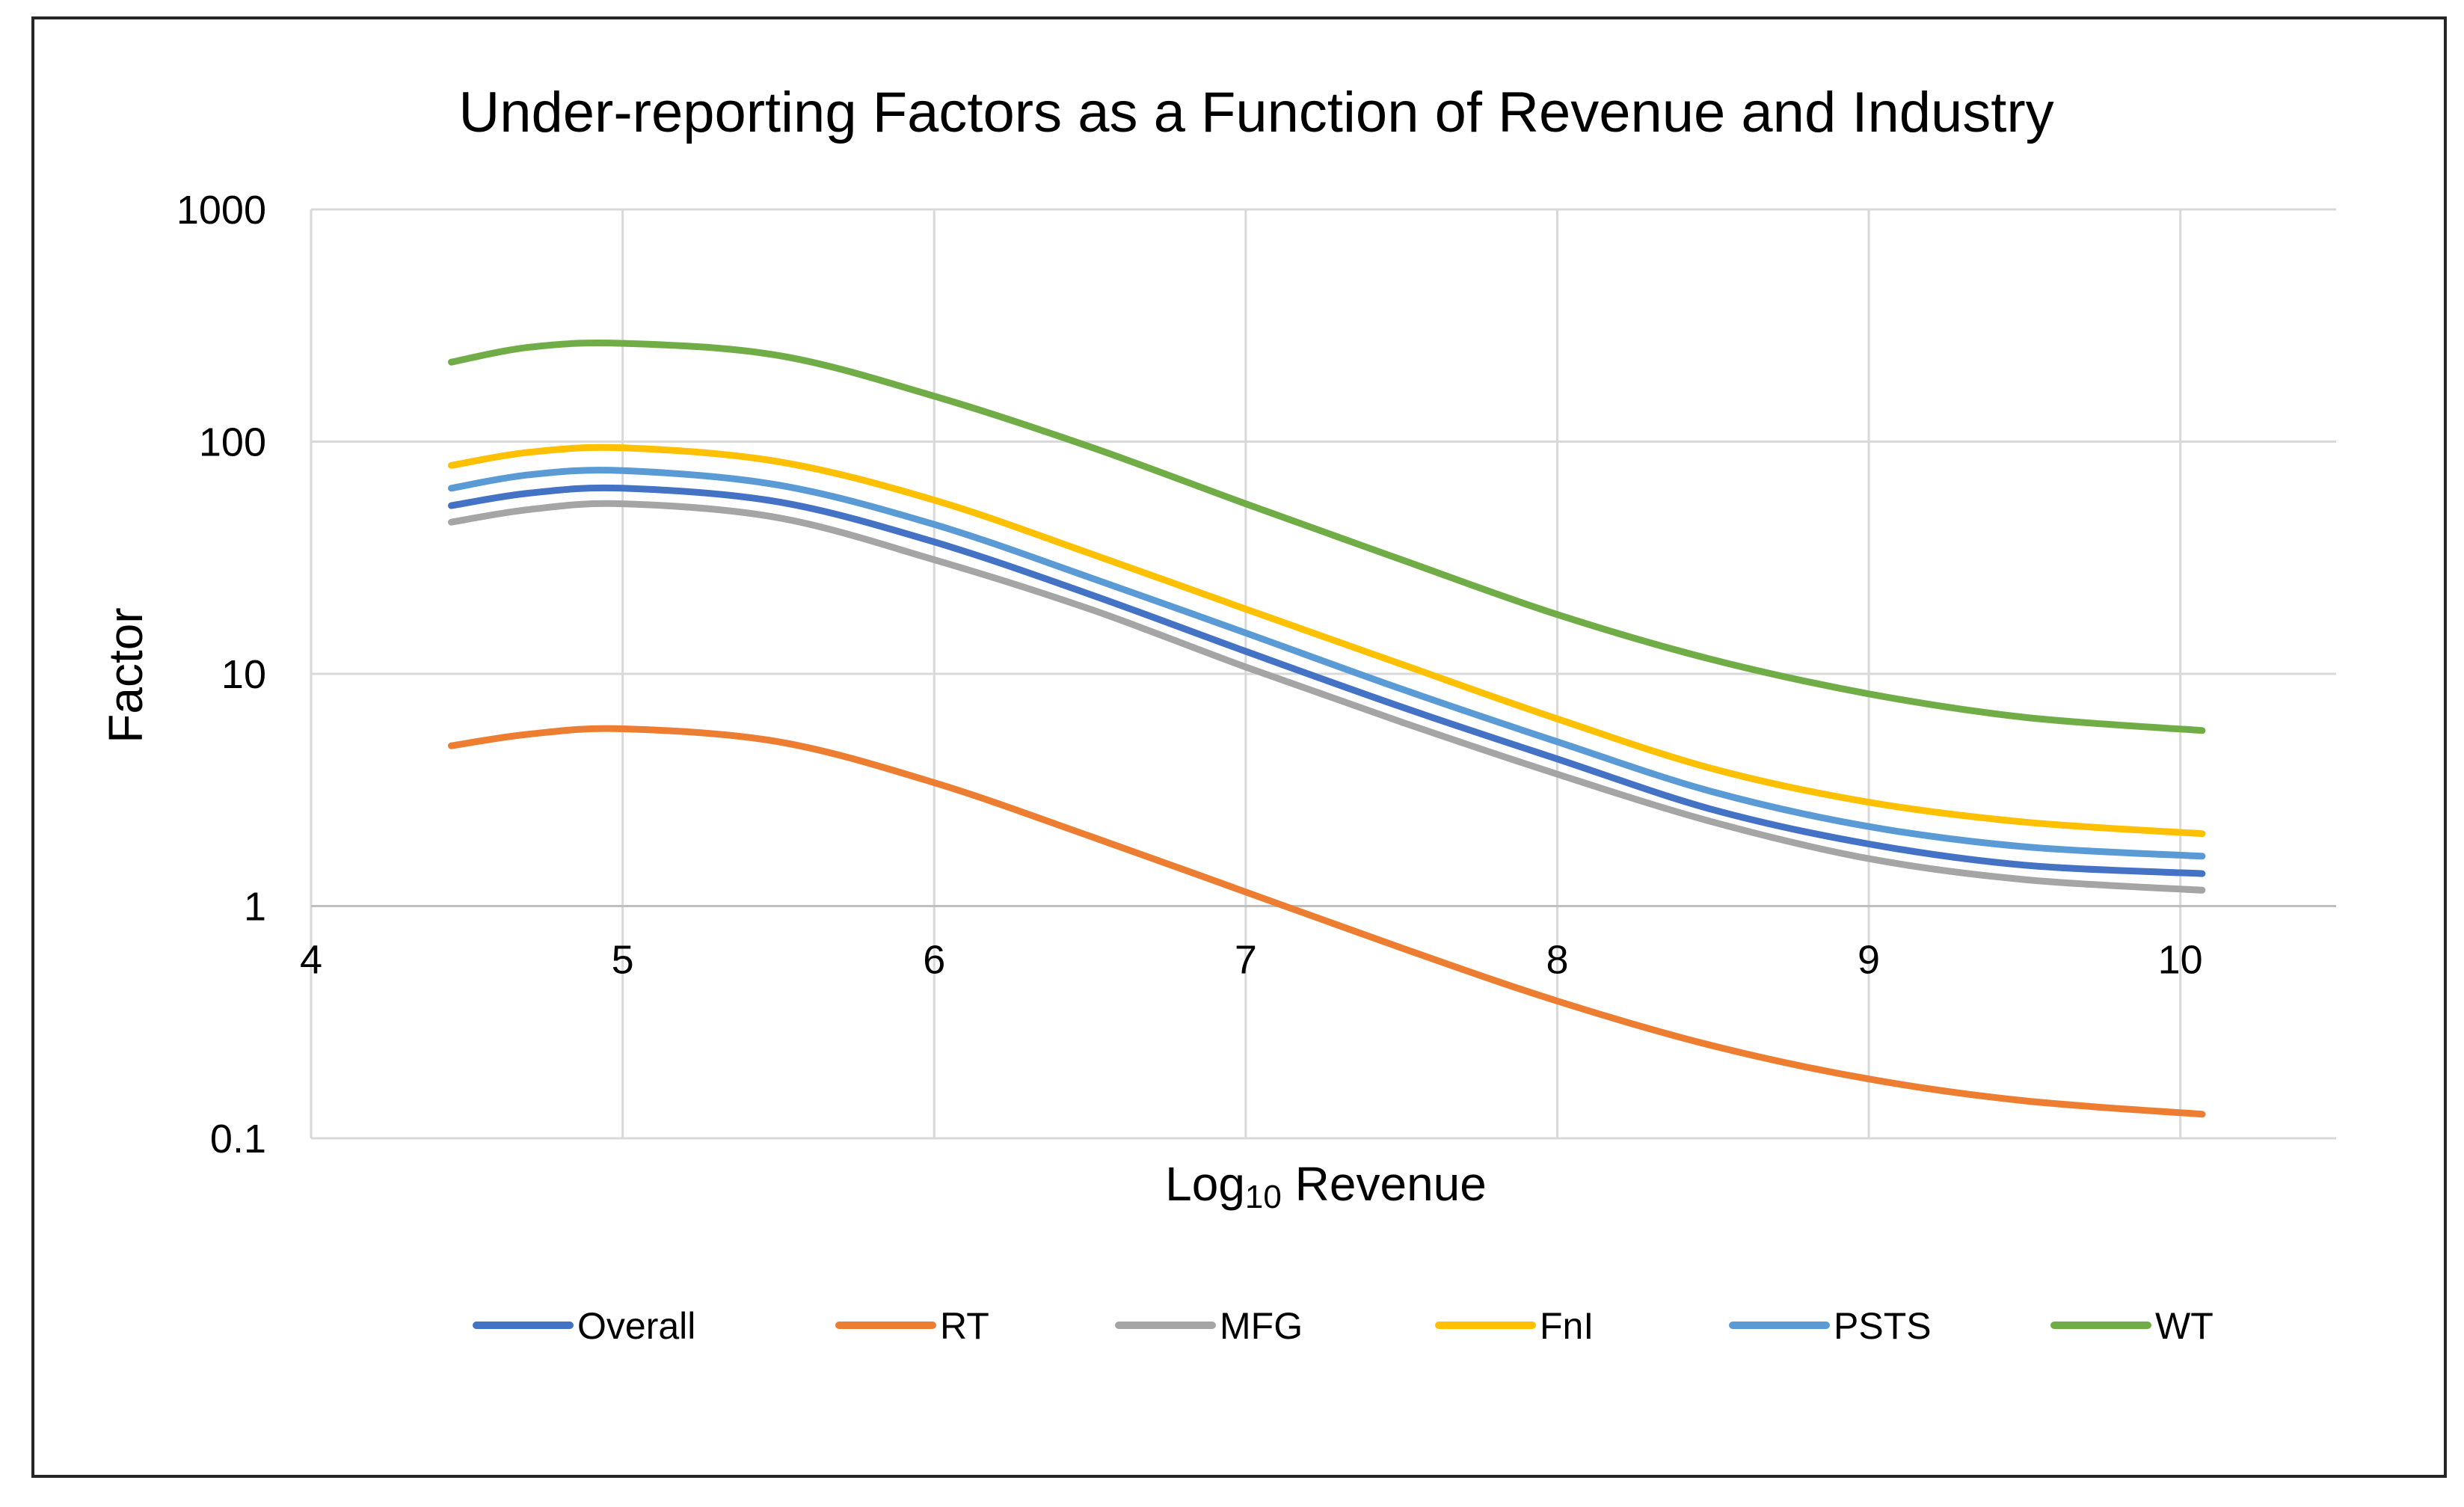  What do you see at coordinates (964, 1326) in the screenshot?
I see `legend-label-rt: RT` at bounding box center [964, 1326].